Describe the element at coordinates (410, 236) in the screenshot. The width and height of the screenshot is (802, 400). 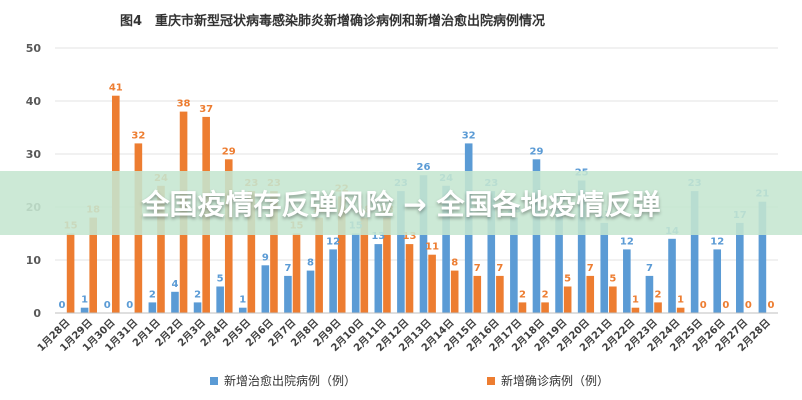
I see `data-label-confirmed: 13` at that location.